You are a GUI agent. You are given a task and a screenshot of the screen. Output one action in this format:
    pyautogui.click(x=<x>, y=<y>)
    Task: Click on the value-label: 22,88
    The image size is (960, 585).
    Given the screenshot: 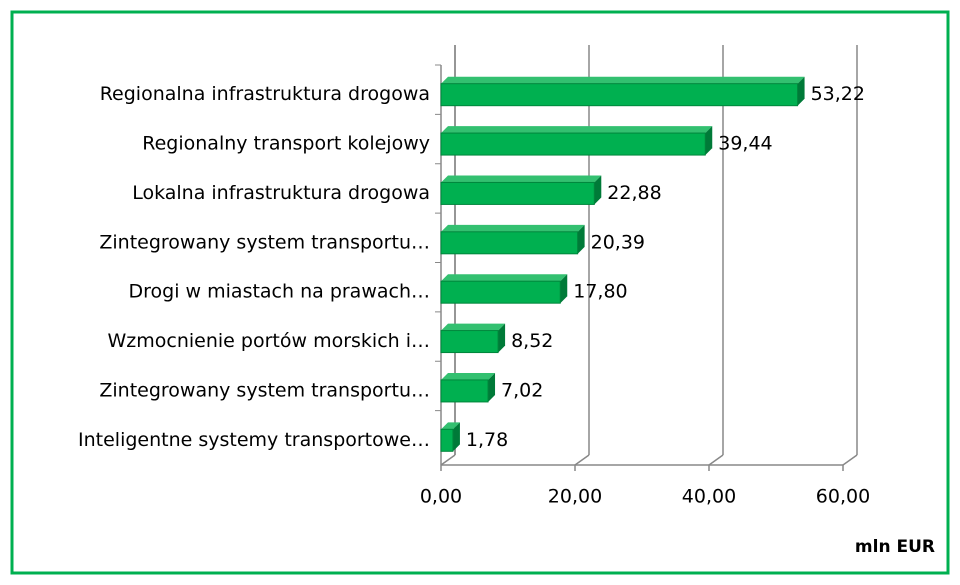 What is the action you would take?
    pyautogui.click(x=634, y=193)
    